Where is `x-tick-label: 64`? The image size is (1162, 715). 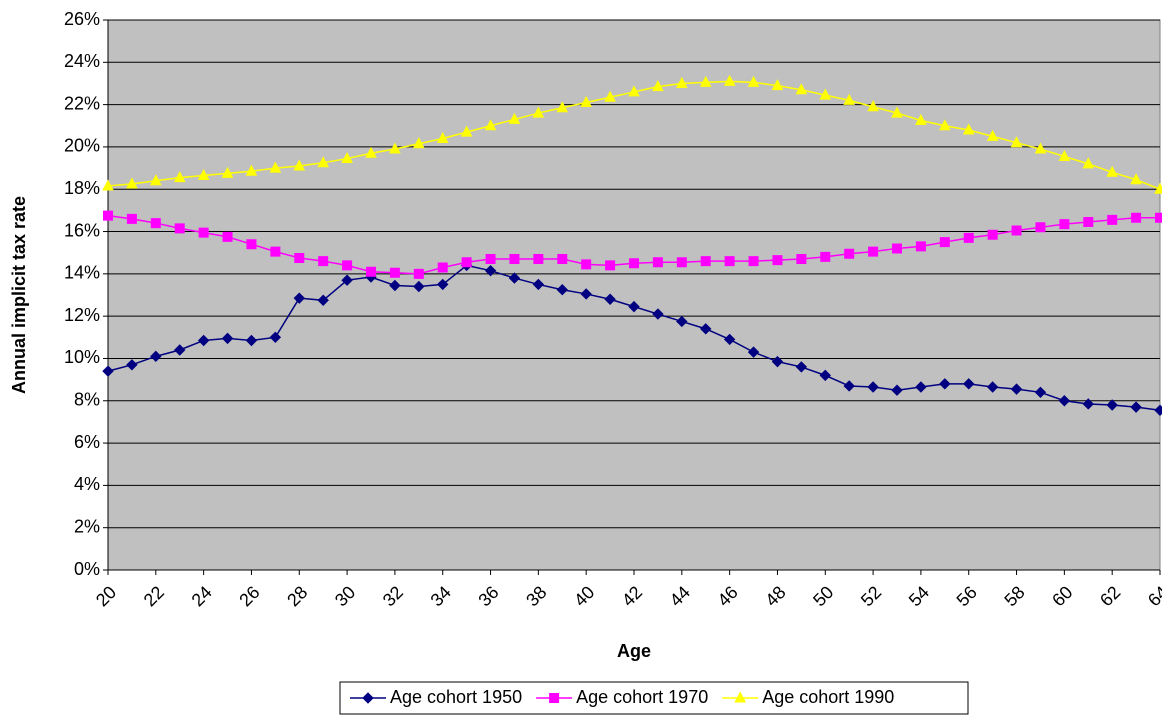
x-tick-label: 64 is located at coordinates (1153, 596).